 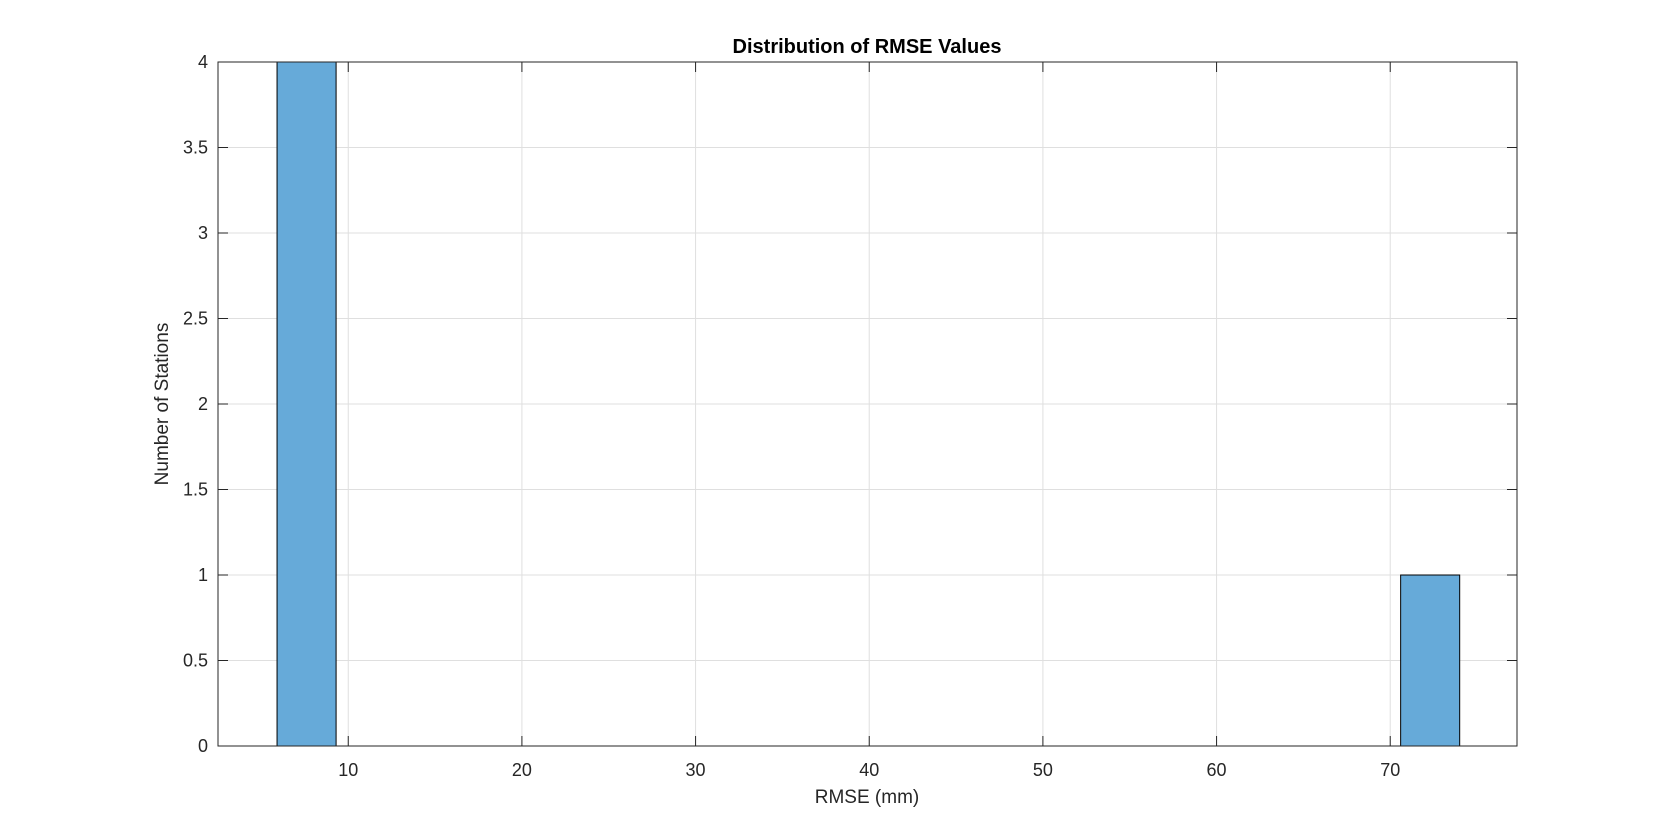 What do you see at coordinates (203, 575) in the screenshot?
I see `y-tick-label: 1` at bounding box center [203, 575].